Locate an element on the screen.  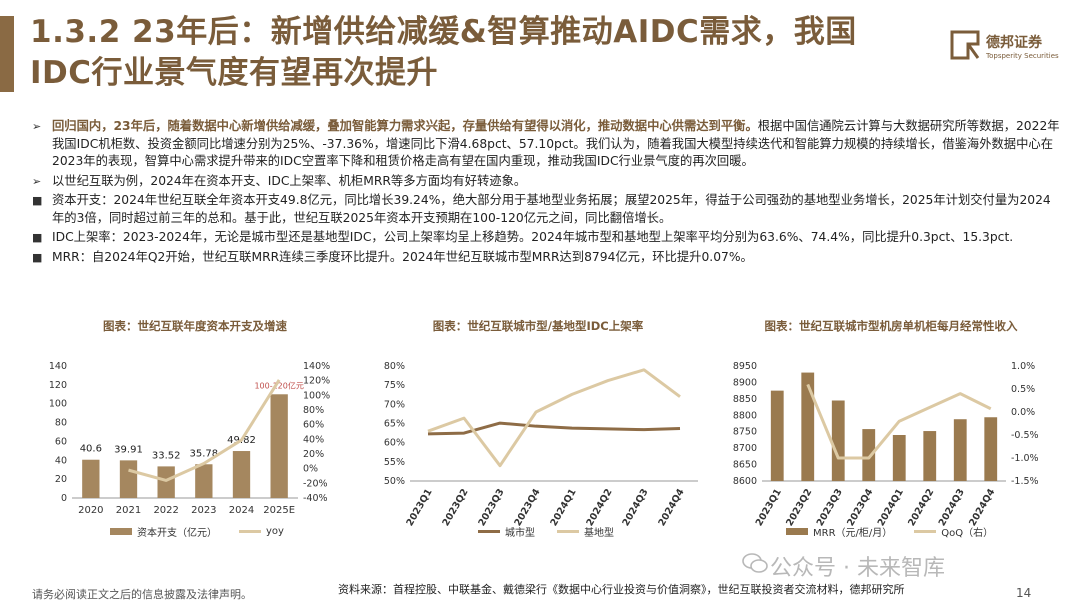
y2-tick-label: -0.5% is located at coordinates (1025, 435).